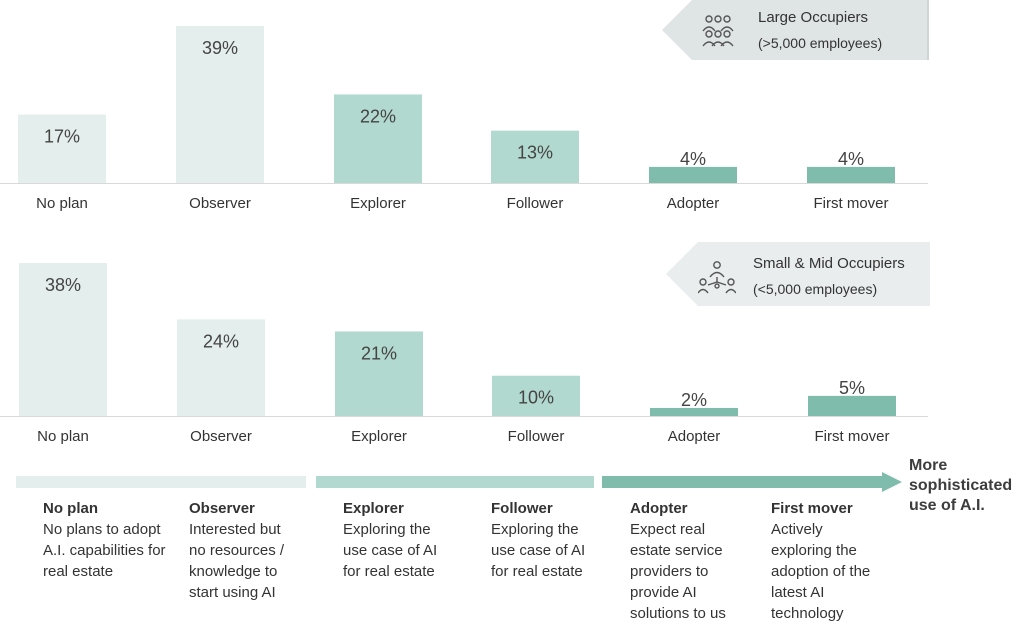 The width and height of the screenshot is (1025, 630). What do you see at coordinates (743, 482) in the screenshot?
I see `stage-band-dark` at bounding box center [743, 482].